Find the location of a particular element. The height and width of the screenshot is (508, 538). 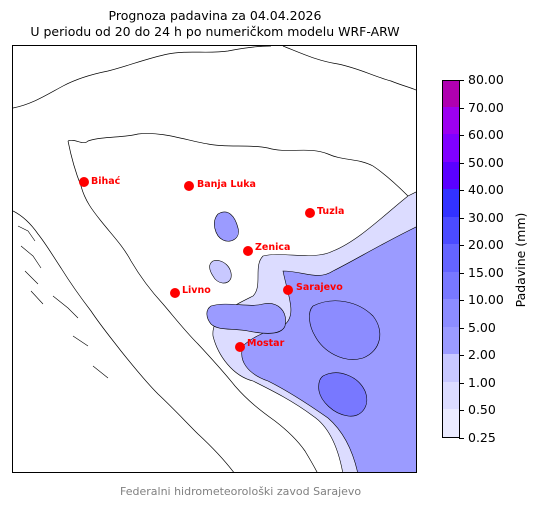

colorbar-tick-label: 50.00 is located at coordinates (486, 162).